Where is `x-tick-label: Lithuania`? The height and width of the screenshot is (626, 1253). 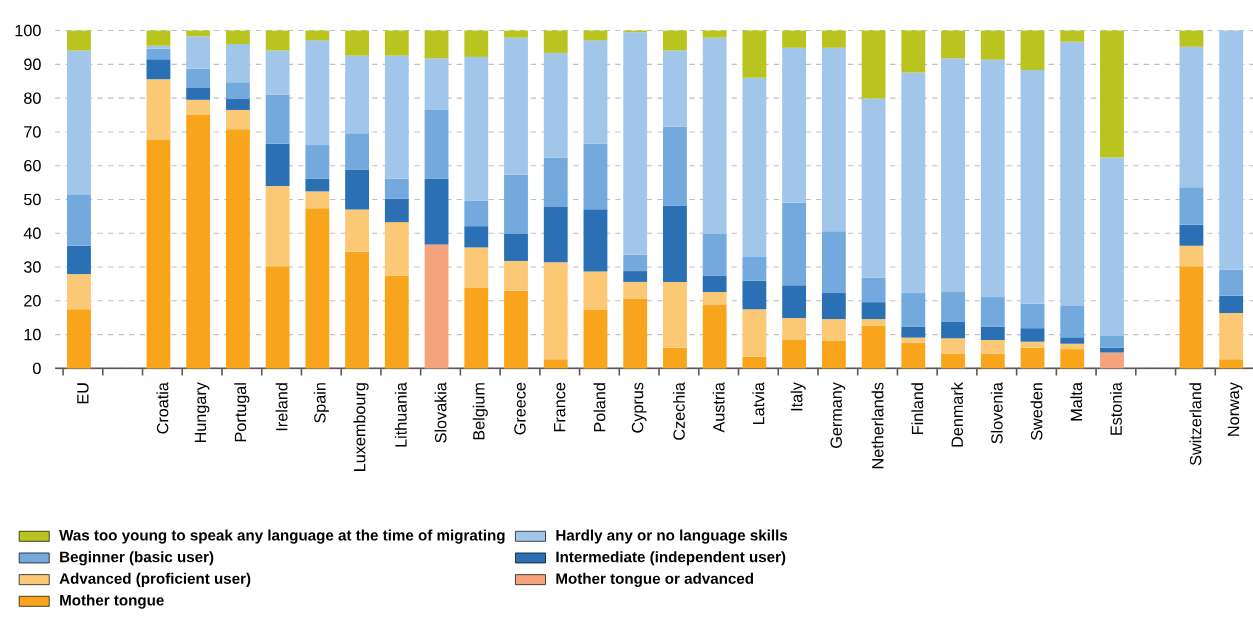
x-tick-label: Lithuania is located at coordinates (400, 414).